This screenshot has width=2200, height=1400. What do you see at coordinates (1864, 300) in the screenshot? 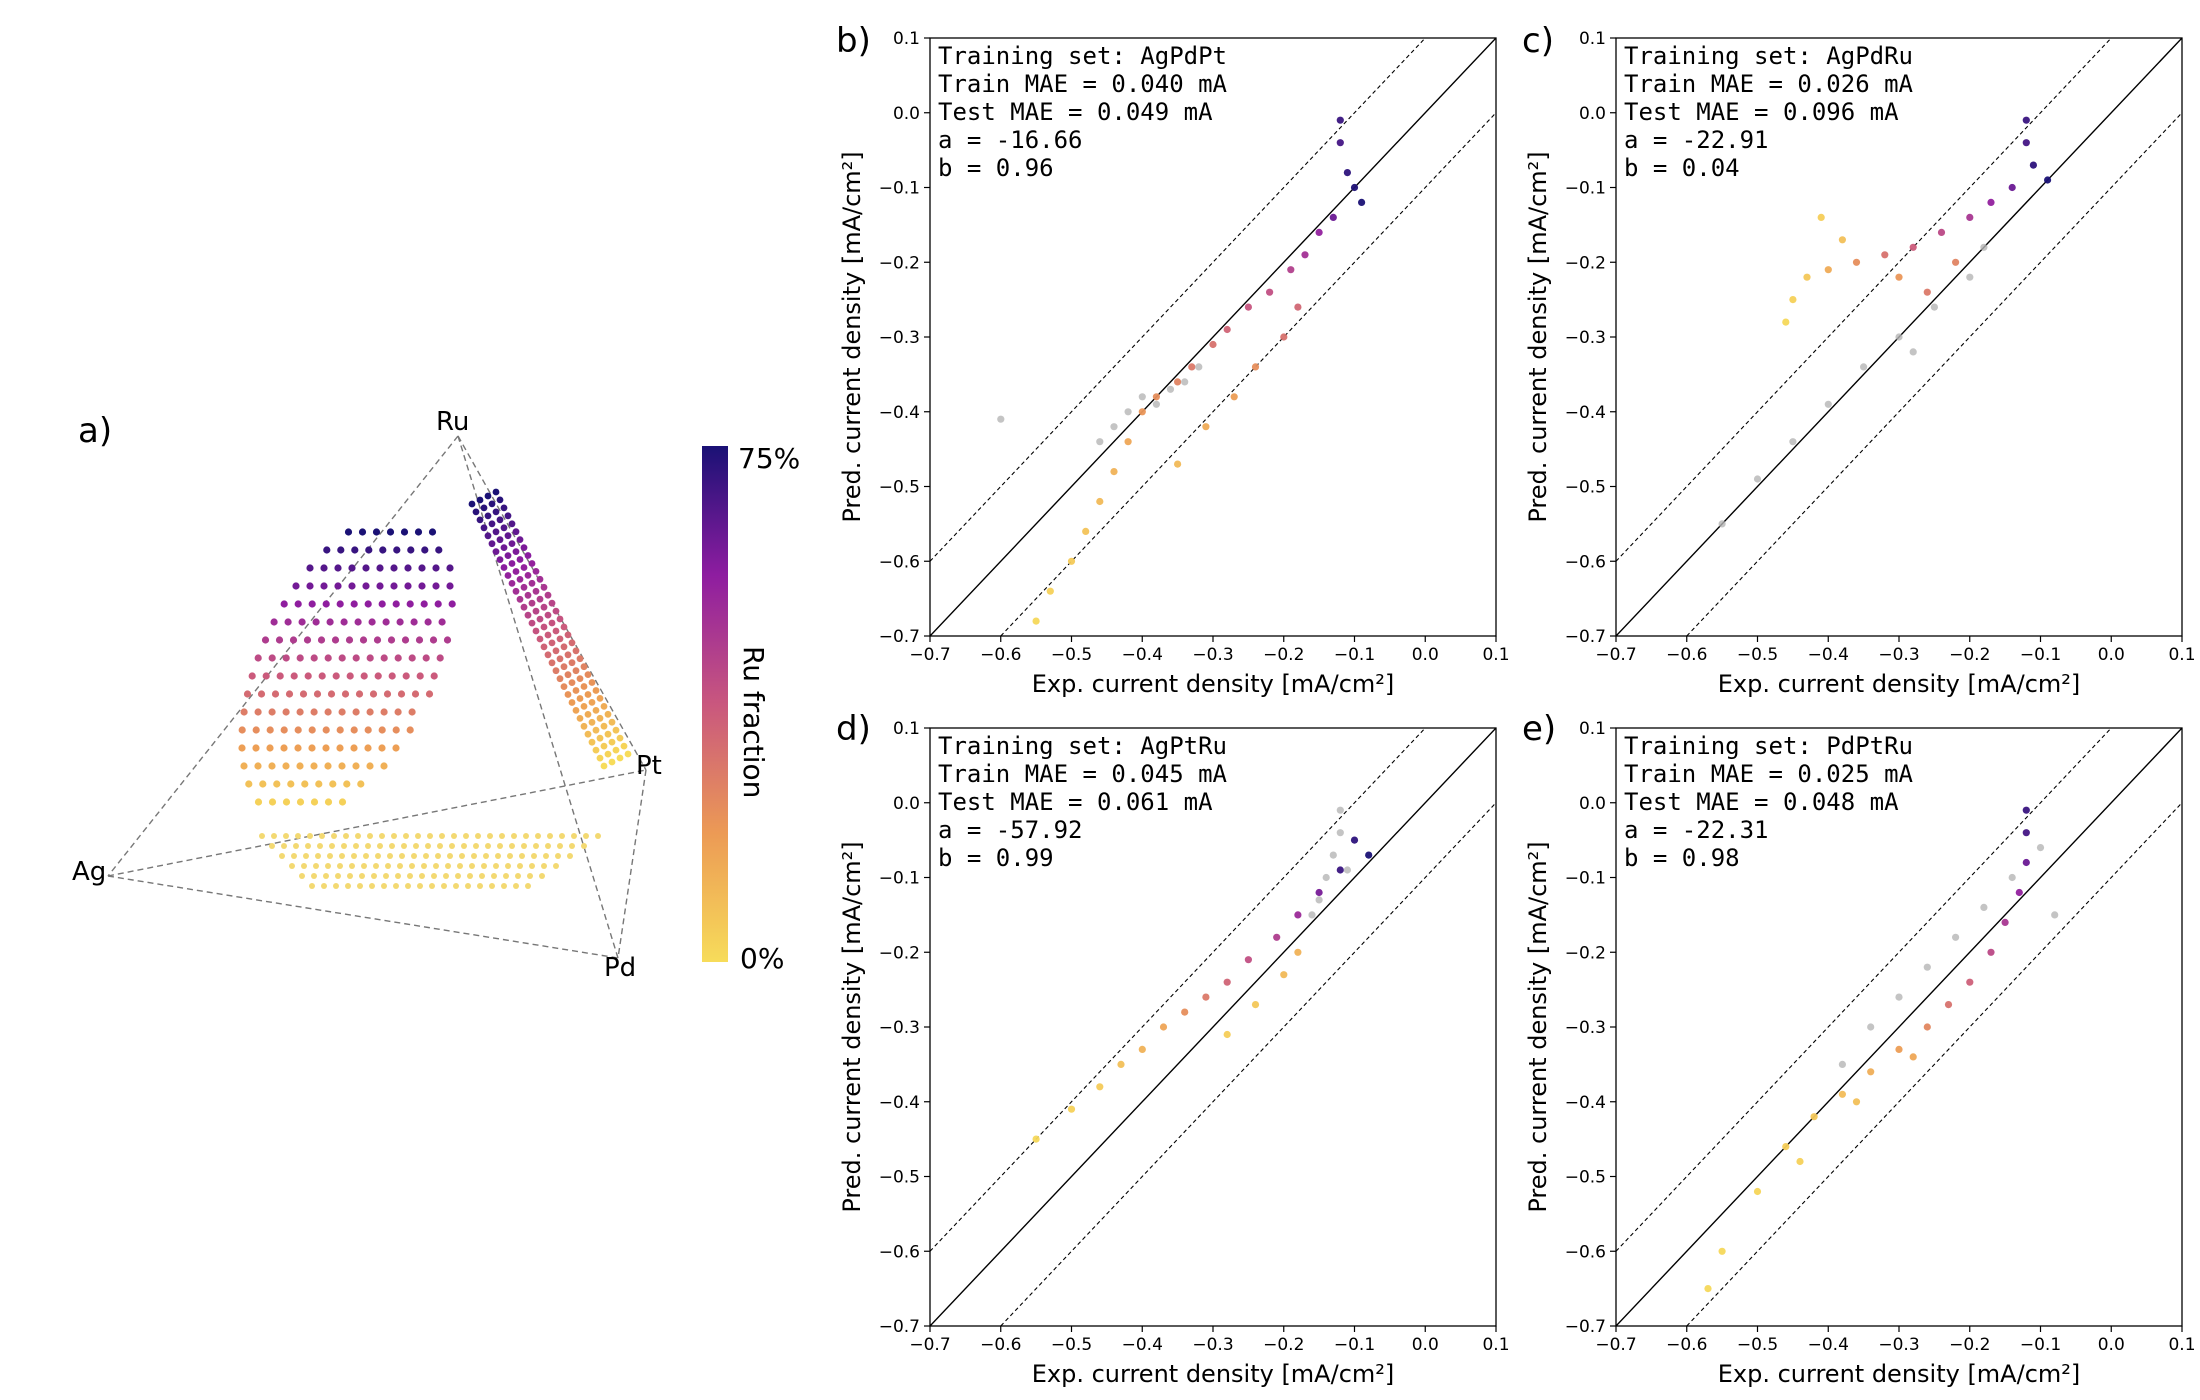
I see `upper-bound-line` at bounding box center [1864, 300].